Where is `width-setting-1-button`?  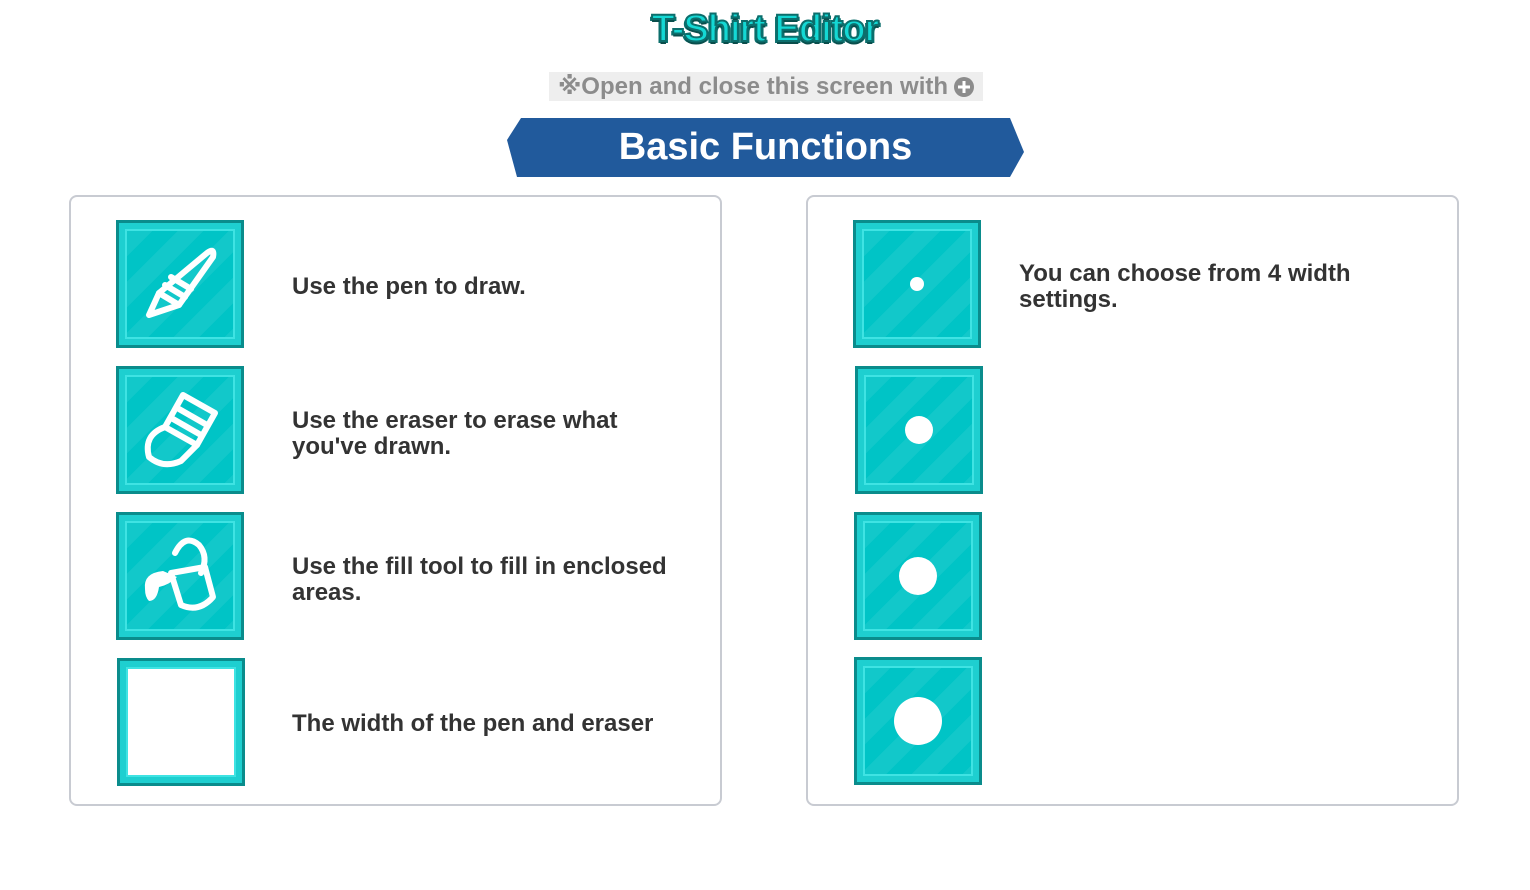
width-setting-1-button is located at coordinates (917, 284).